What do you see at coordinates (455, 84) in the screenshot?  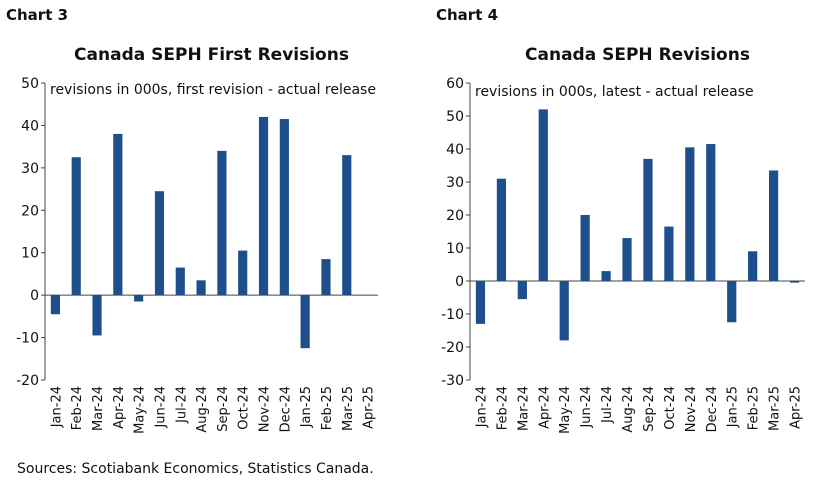 I see `y-tick-label: 60` at bounding box center [455, 84].